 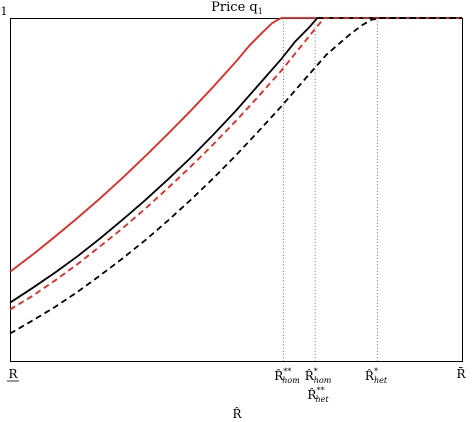 What do you see at coordinates (4, 11) in the screenshot?
I see `y-tick-label-1: 1` at bounding box center [4, 11].